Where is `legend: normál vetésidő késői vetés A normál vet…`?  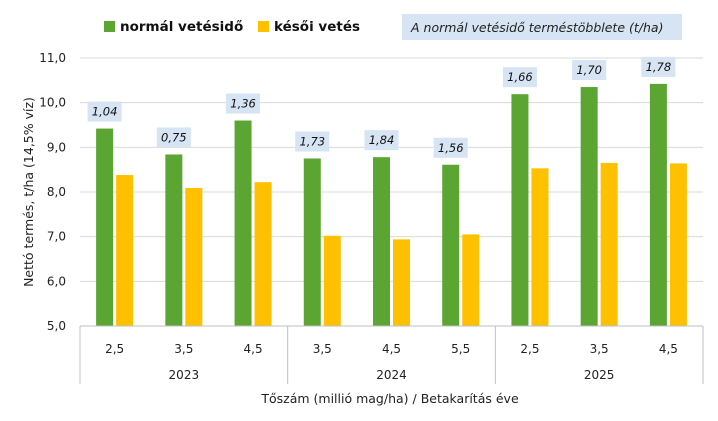 legend: normál vetésidő késői vetés A normál vet… is located at coordinates (393, 27).